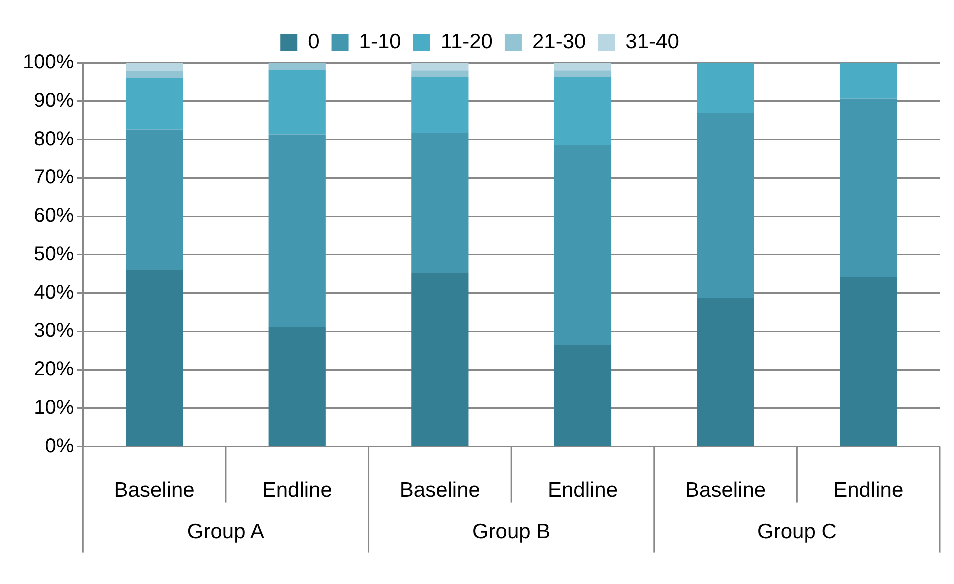 The height and width of the screenshot is (584, 954). Describe the element at coordinates (511, 532) in the screenshot. I see `text: Group B` at that location.